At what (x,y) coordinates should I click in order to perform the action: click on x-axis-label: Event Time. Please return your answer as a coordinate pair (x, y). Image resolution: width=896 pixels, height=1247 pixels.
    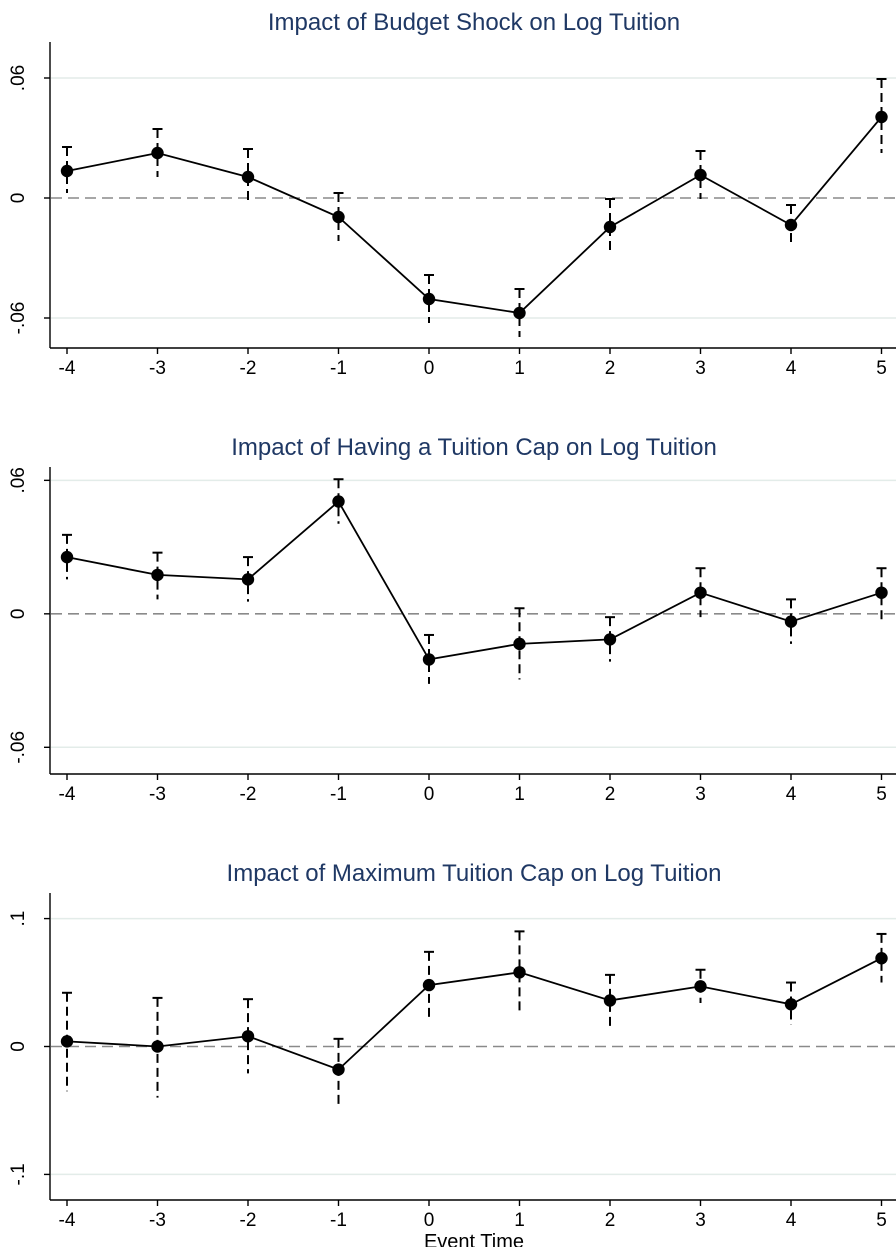
    Looking at the image, I should click on (474, 1239).